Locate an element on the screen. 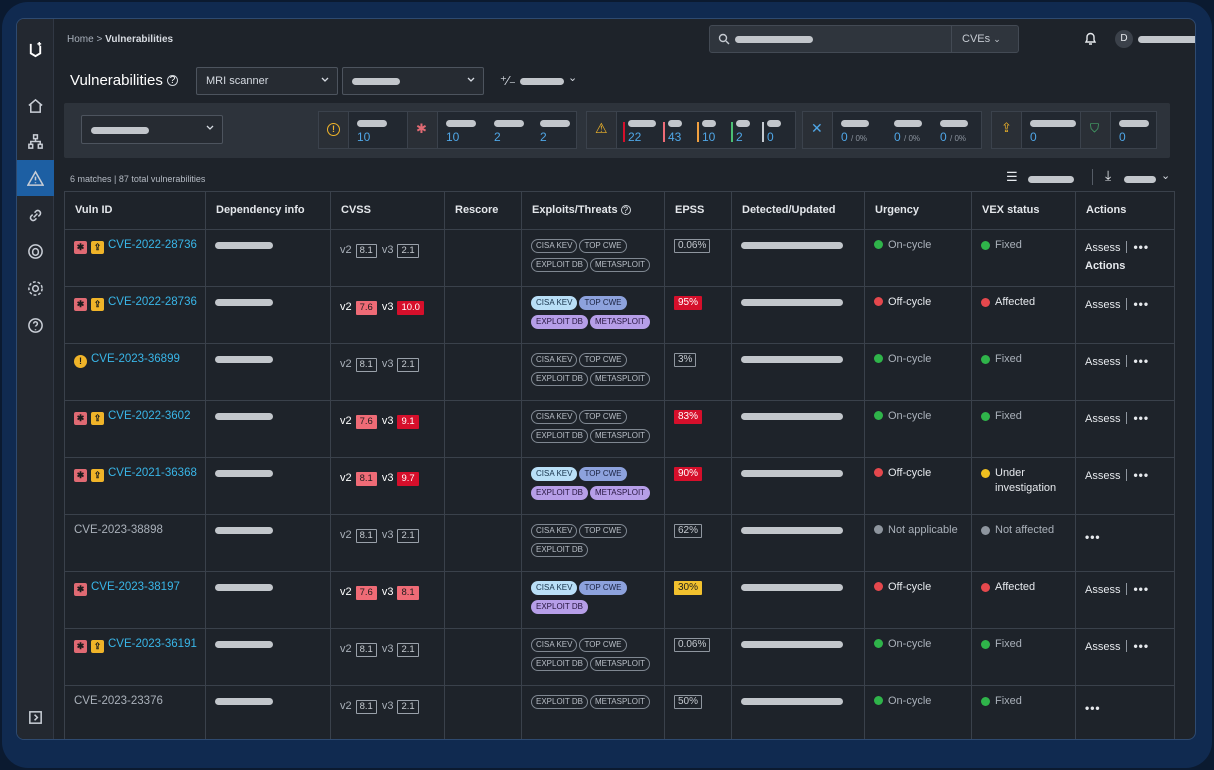 Image resolution: width=1214 pixels, height=770 pixels. bug-icon is located at coordinates (35, 251).